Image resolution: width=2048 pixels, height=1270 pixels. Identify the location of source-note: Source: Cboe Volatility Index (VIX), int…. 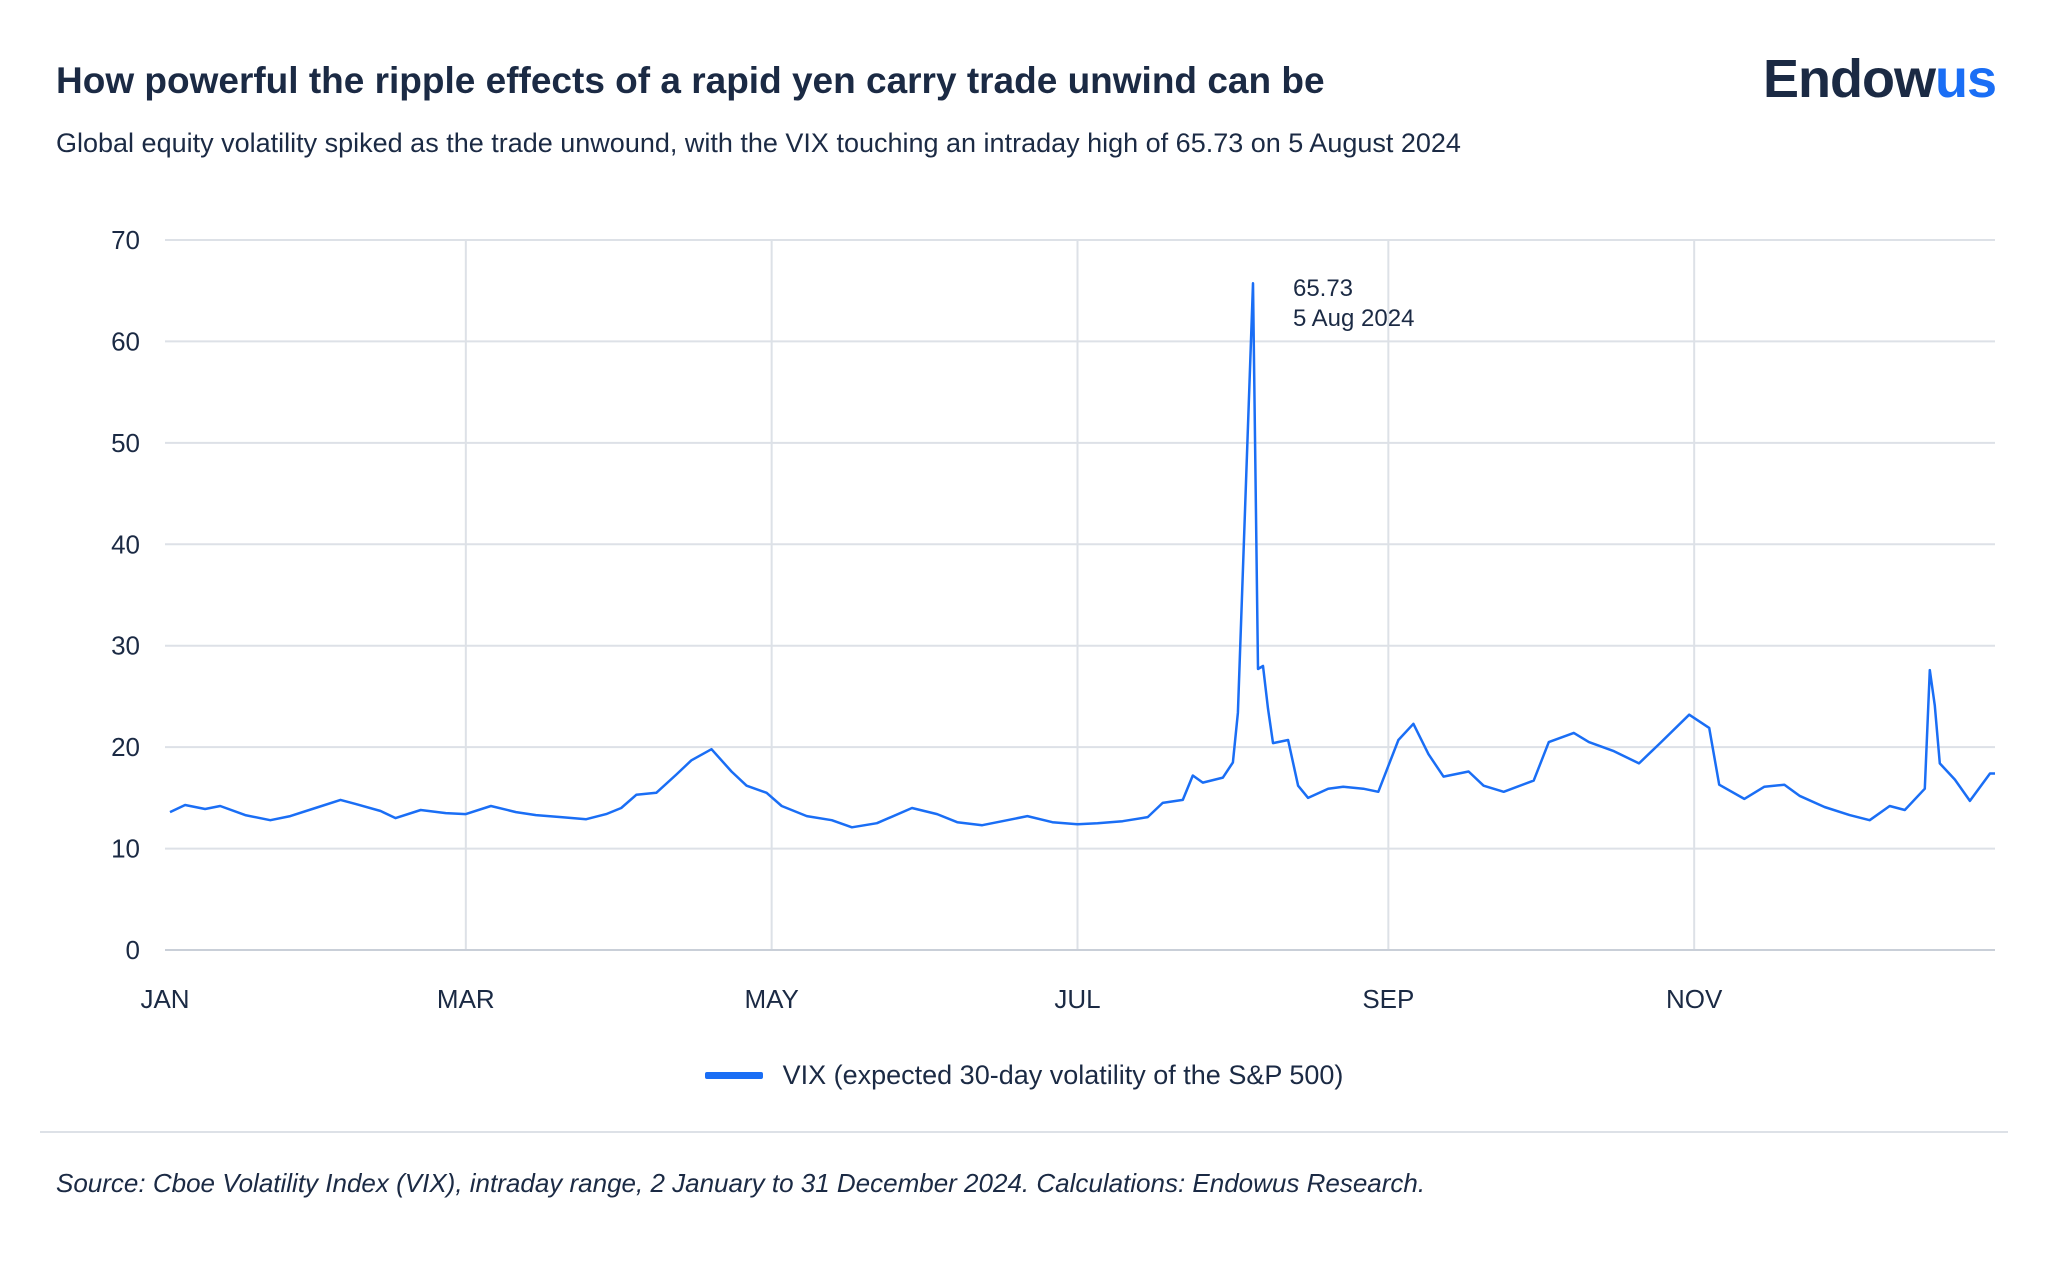
(741, 1183).